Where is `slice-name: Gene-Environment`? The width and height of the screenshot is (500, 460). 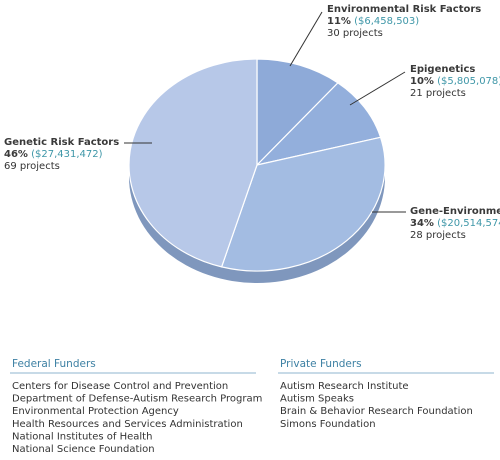
slice-name: Gene-Environment is located at coordinates (455, 211).